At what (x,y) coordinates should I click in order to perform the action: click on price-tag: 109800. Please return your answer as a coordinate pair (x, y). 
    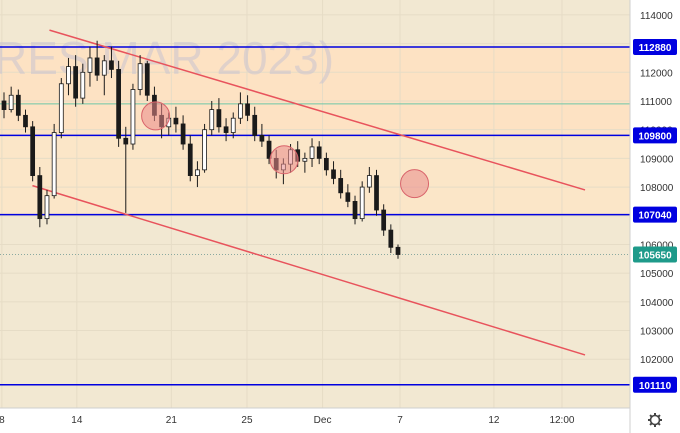
    Looking at the image, I should click on (655, 135).